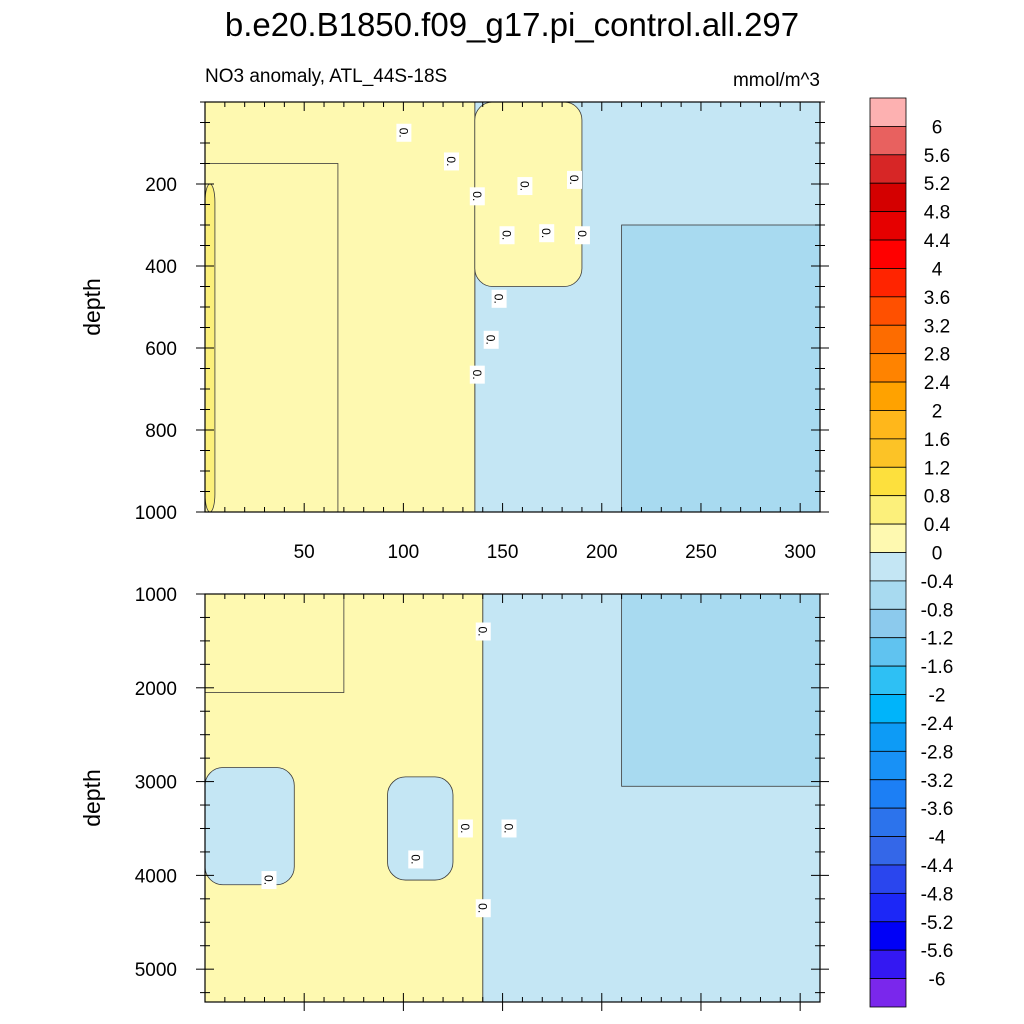 This screenshot has height=1024, width=1024. What do you see at coordinates (937, 355) in the screenshot?
I see `colorbar-label: 2.8` at bounding box center [937, 355].